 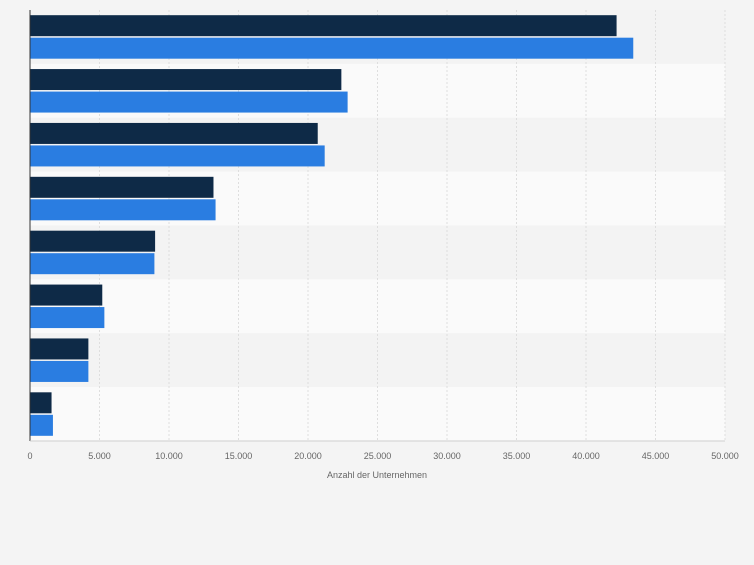 I want to click on x-tick-label: 40.000, so click(x=586, y=456).